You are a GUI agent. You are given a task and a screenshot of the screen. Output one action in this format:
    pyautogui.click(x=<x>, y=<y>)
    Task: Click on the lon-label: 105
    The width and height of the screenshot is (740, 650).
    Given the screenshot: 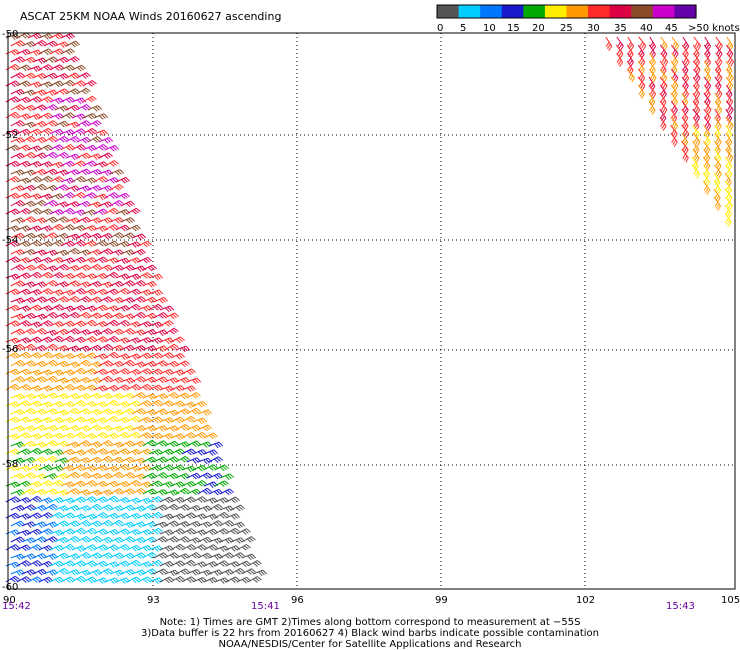 What is the action you would take?
    pyautogui.click(x=730, y=600)
    